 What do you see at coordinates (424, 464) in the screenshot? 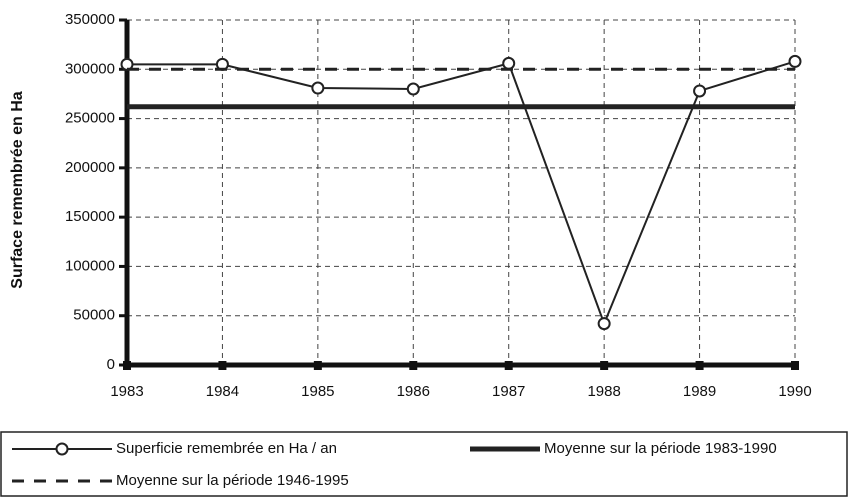
I see `legend-box` at bounding box center [424, 464].